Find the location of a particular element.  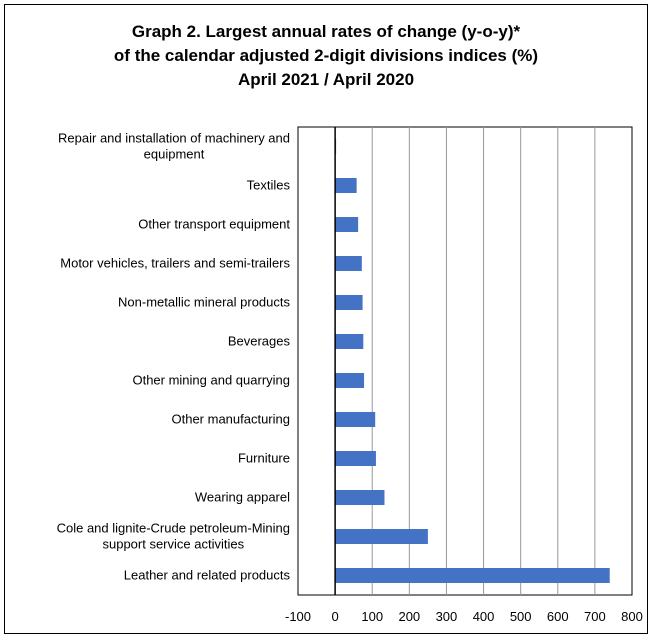

x-tick-label: 800 is located at coordinates (632, 616).